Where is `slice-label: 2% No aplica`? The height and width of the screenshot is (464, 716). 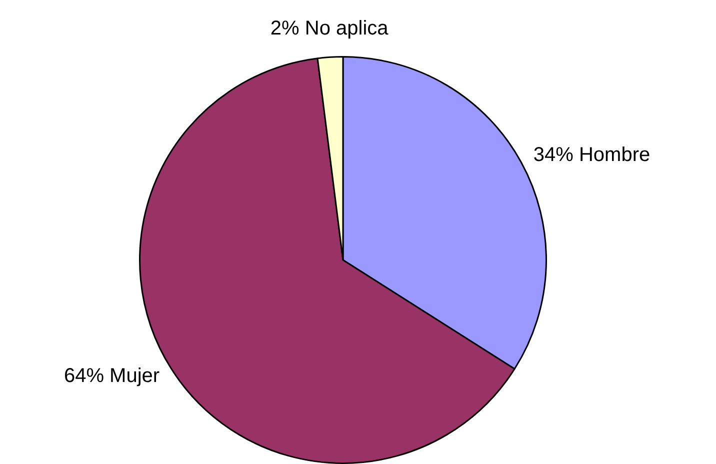 slice-label: 2% No aplica is located at coordinates (330, 29).